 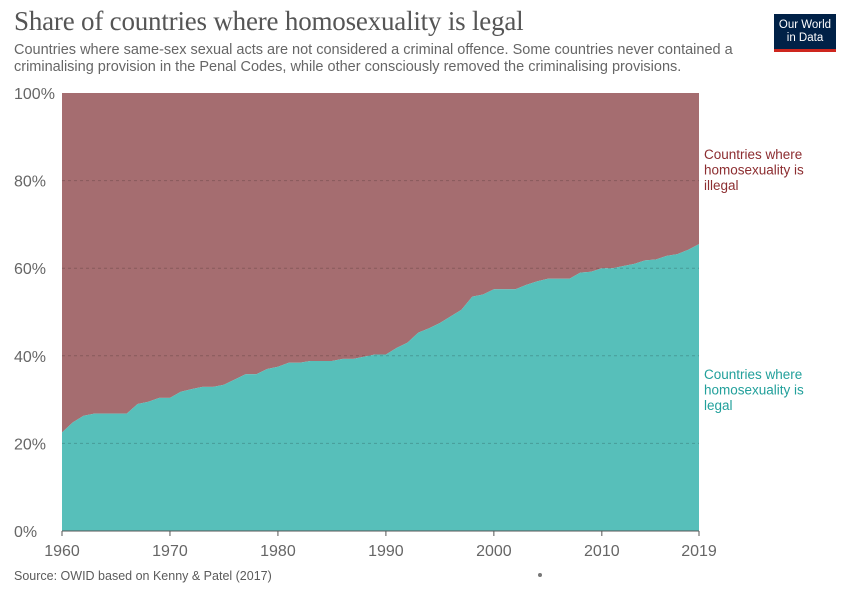 I want to click on y-tick-label: 60%, so click(x=30, y=269).